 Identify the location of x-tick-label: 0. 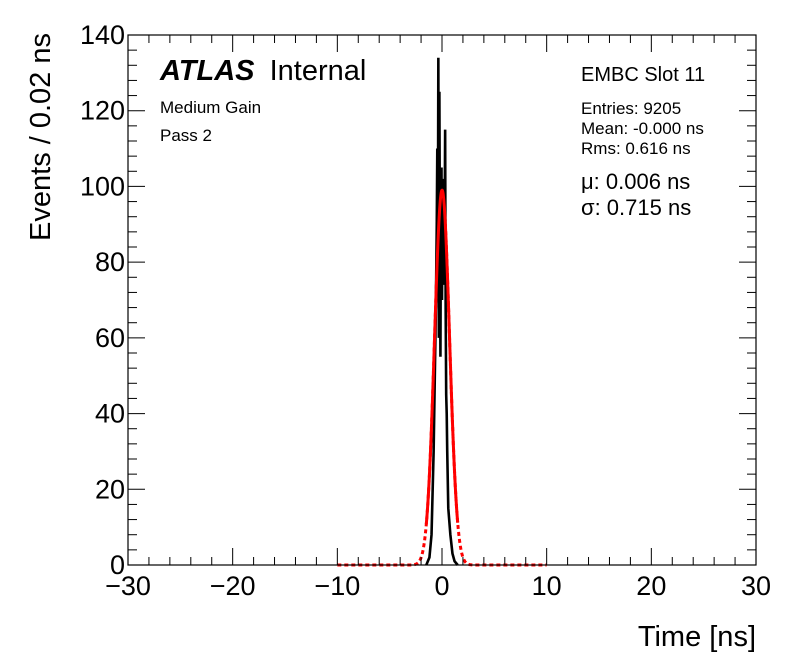
(441, 586).